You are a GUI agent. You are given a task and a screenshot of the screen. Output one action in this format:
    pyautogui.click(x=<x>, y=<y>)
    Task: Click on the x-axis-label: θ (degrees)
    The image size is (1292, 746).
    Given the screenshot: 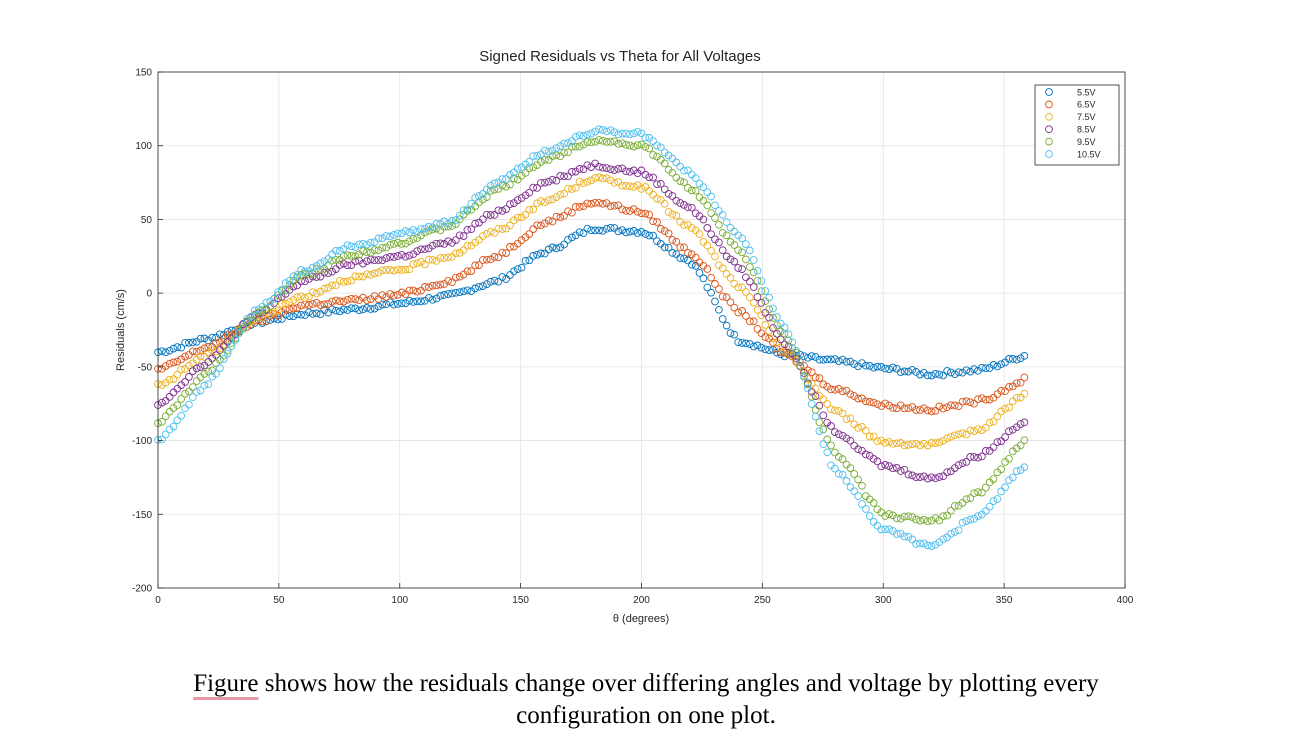 What is the action you would take?
    pyautogui.click(x=641, y=619)
    